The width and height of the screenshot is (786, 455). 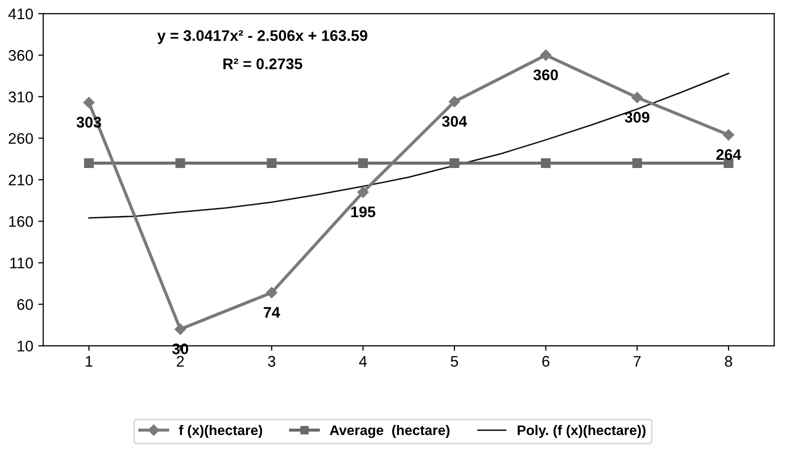 What do you see at coordinates (25, 346) in the screenshot?
I see `y-tick-label: 10` at bounding box center [25, 346].